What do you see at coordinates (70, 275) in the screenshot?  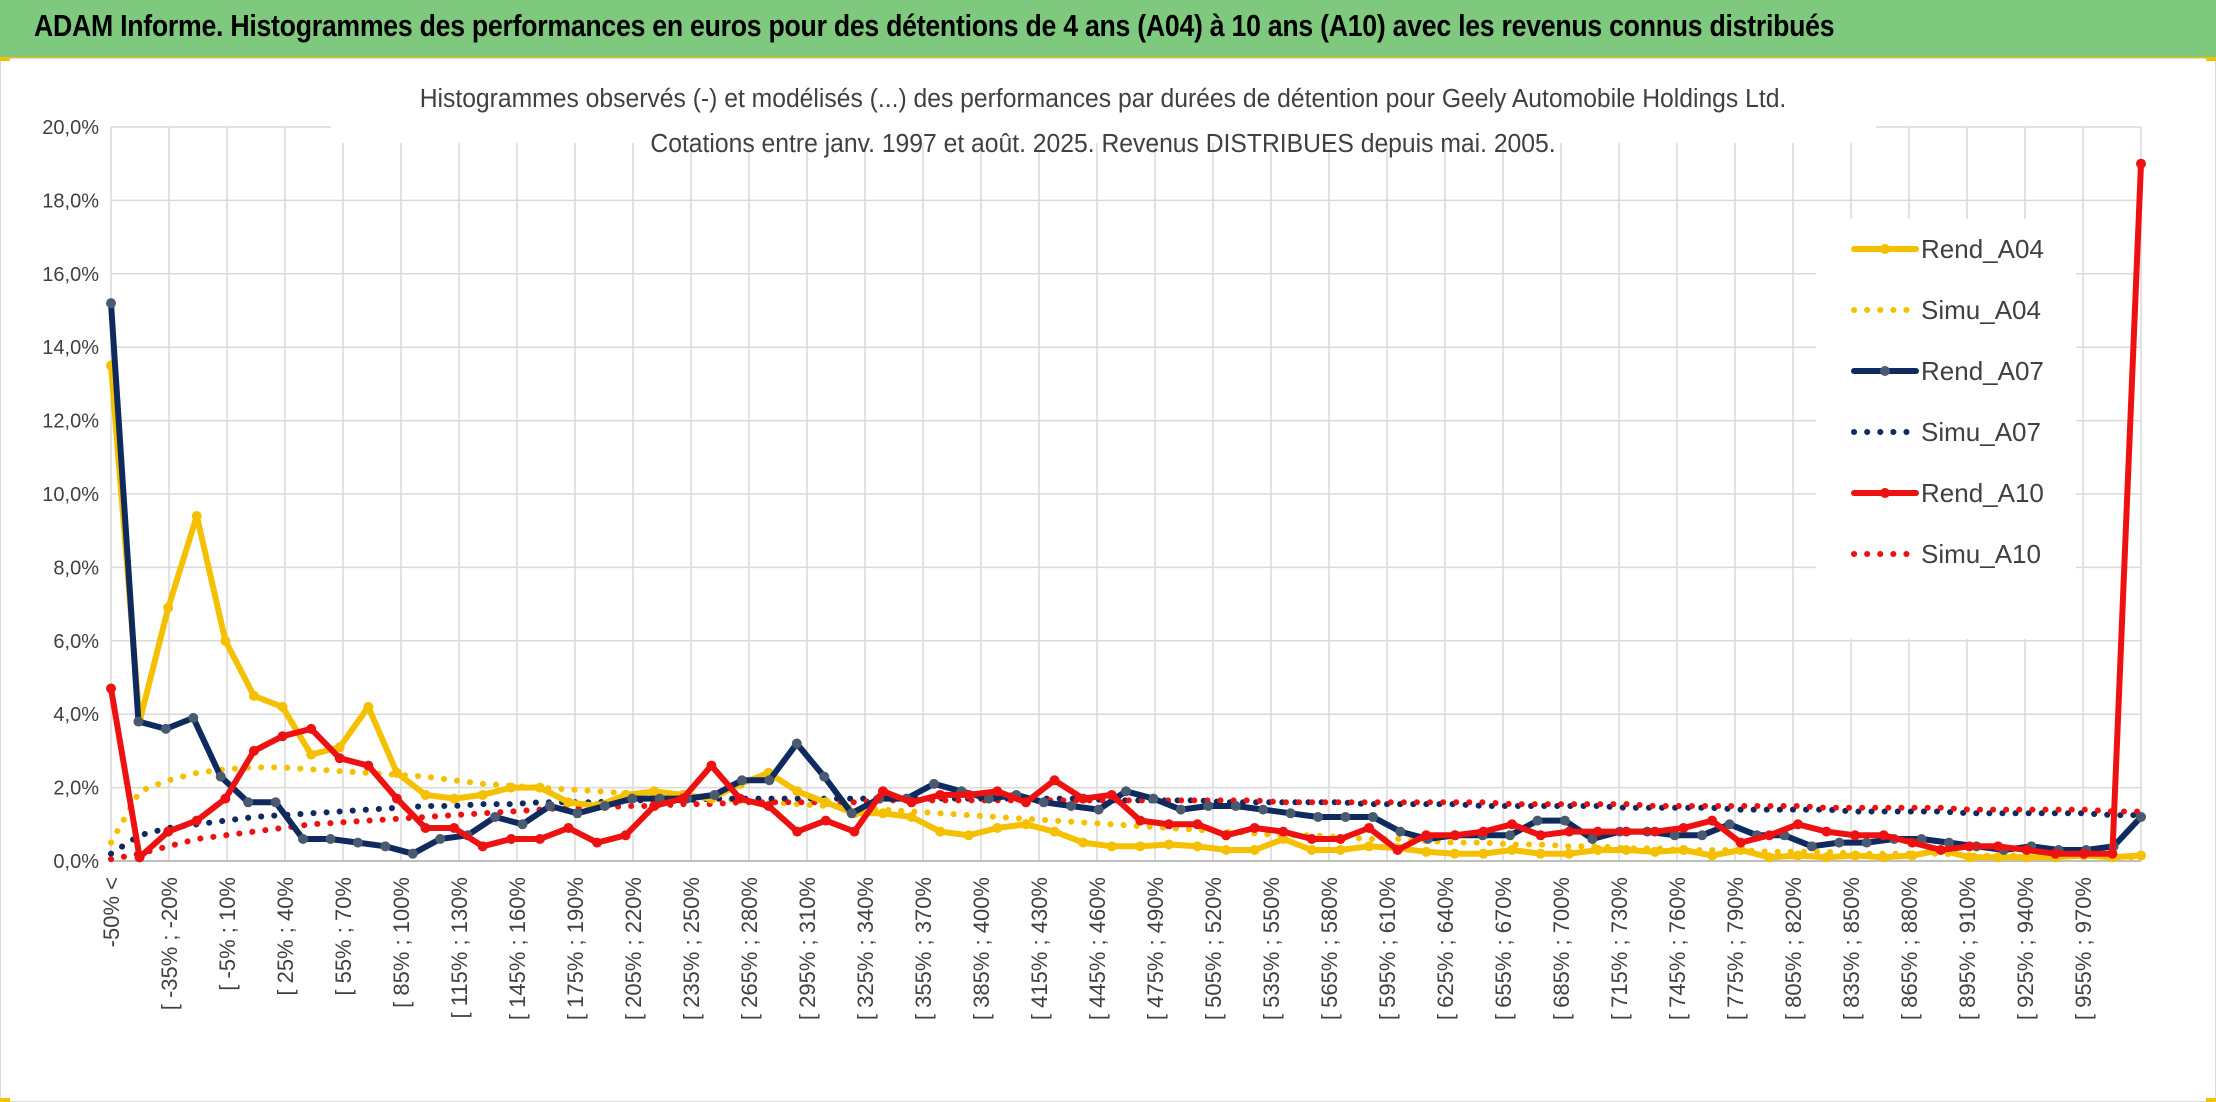 I see `y-tick-label: 16,0%` at bounding box center [70, 275].